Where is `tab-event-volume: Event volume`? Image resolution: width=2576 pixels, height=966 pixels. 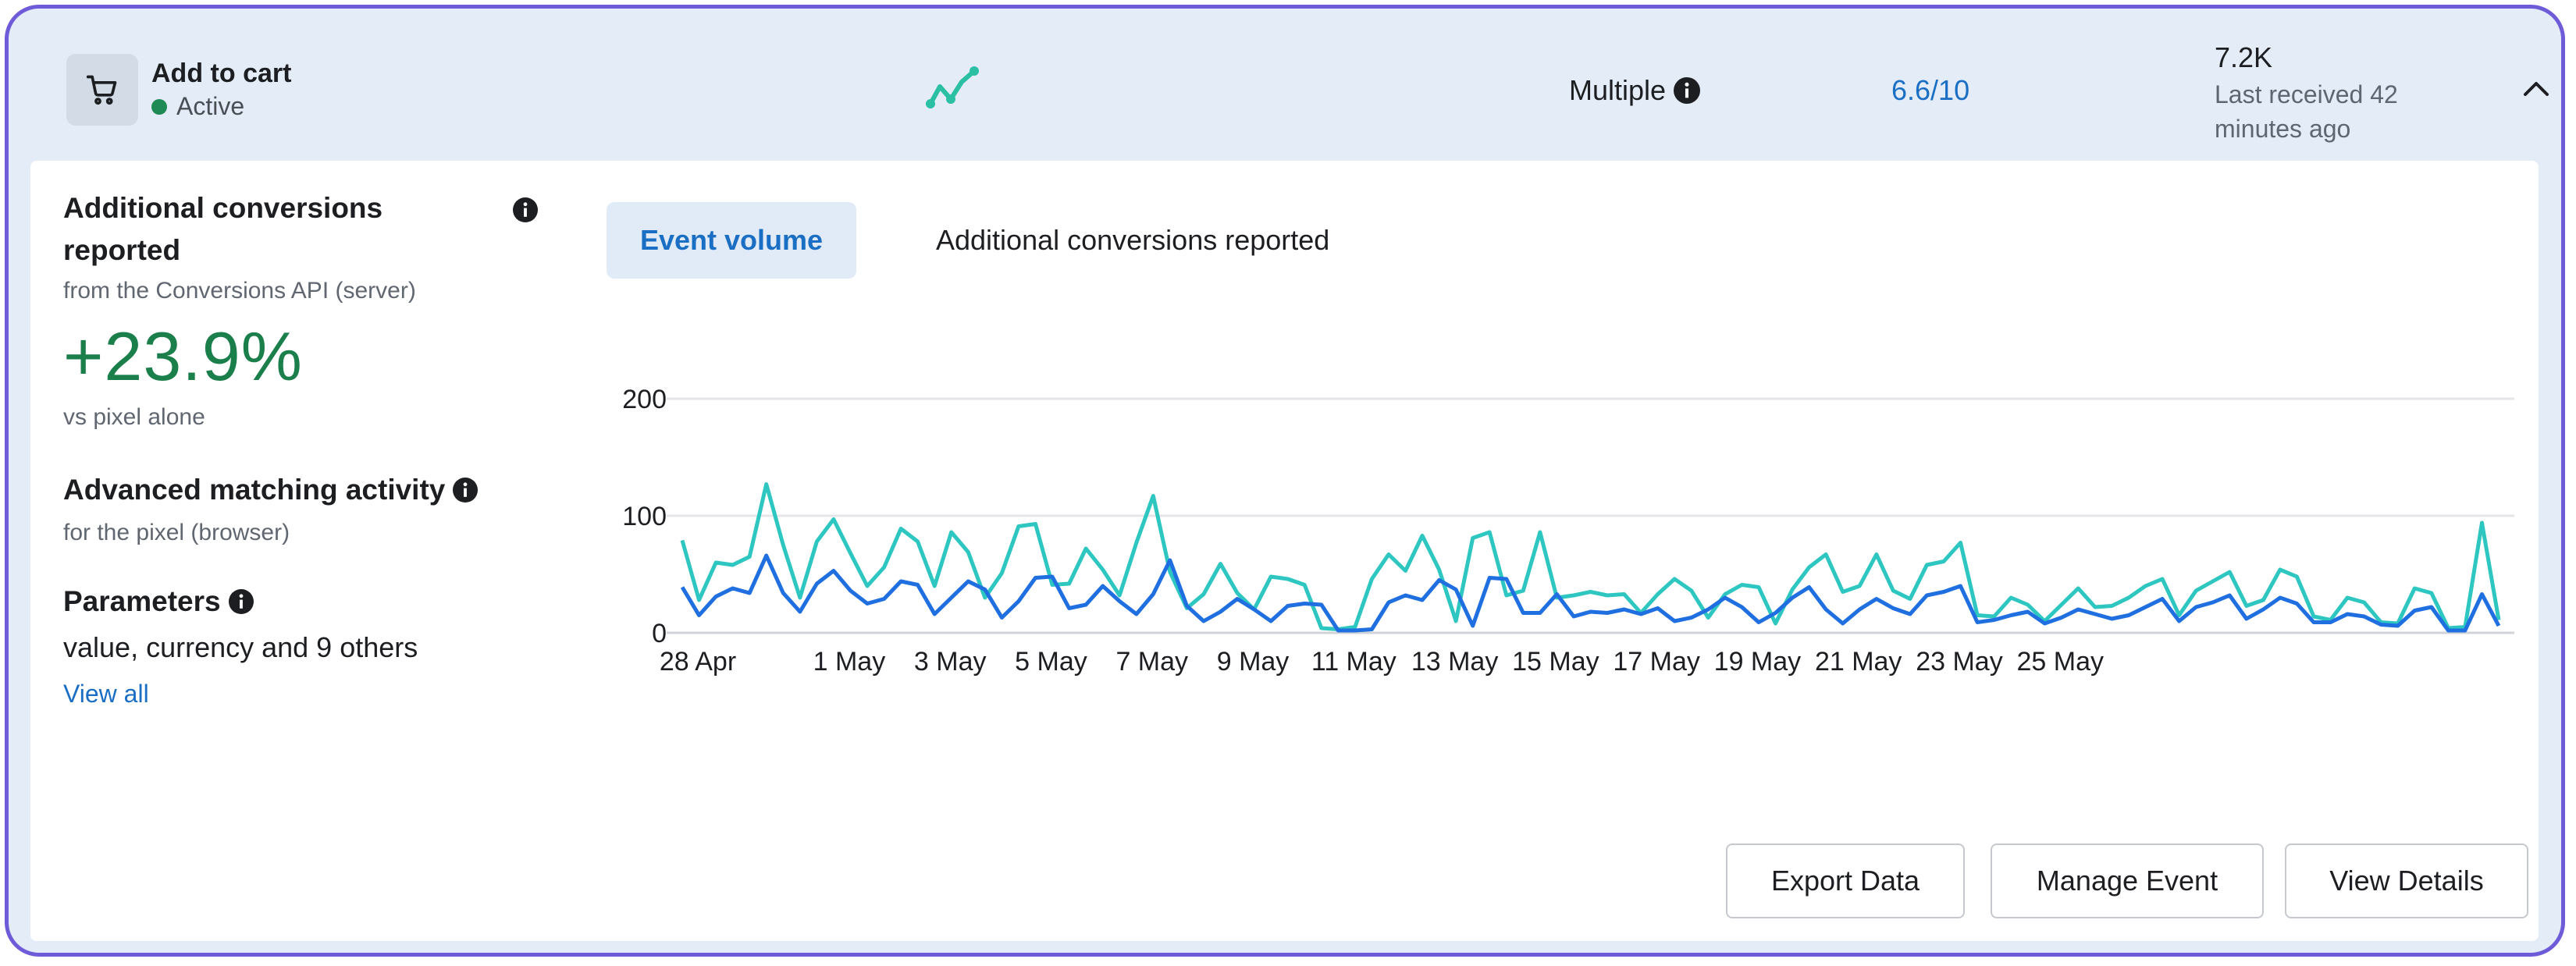
tab-event-volume: Event volume is located at coordinates (731, 240).